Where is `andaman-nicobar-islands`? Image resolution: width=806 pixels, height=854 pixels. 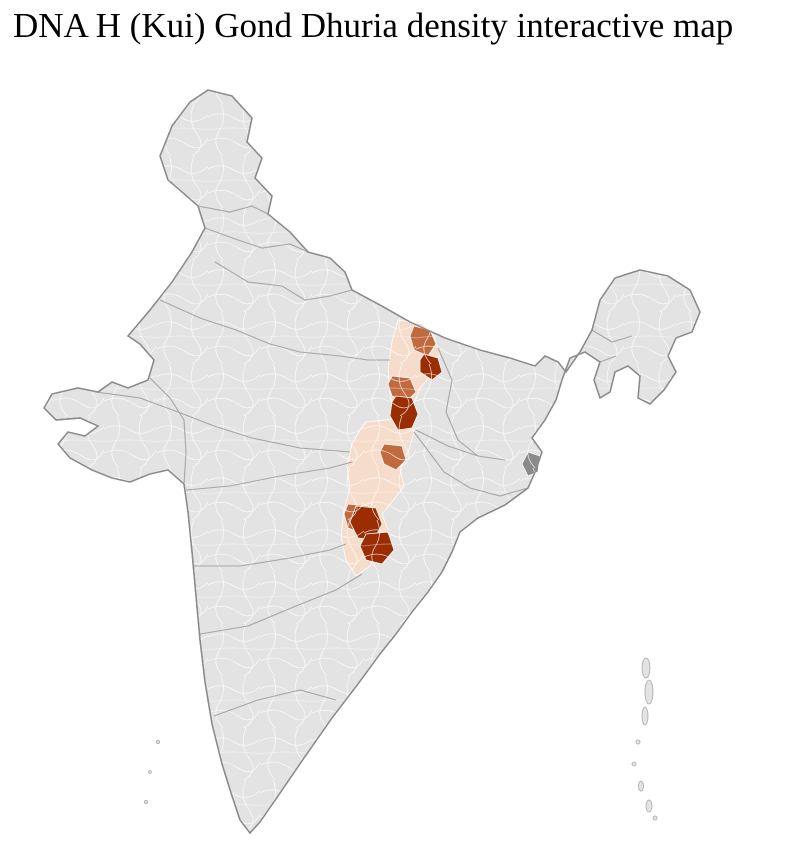 andaman-nicobar-islands is located at coordinates (644, 739).